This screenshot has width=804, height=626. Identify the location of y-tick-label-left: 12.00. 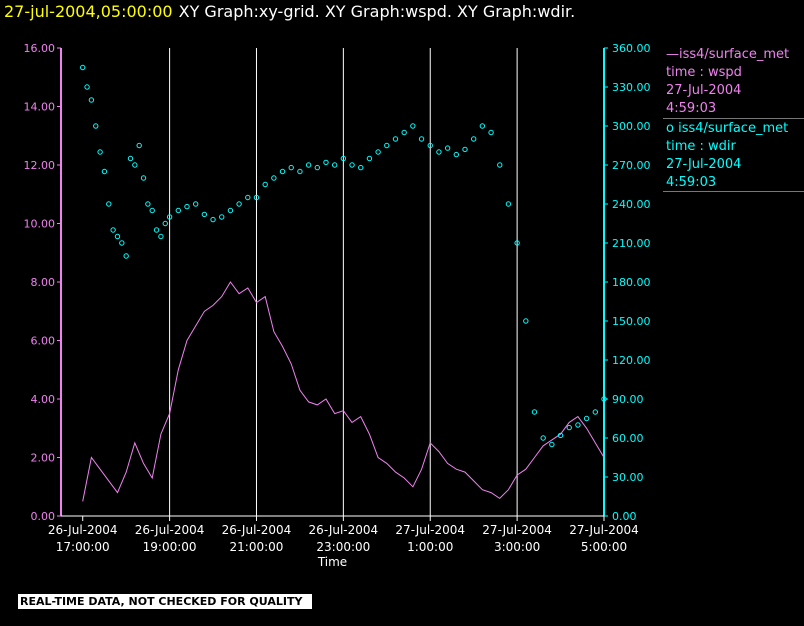
(40, 165).